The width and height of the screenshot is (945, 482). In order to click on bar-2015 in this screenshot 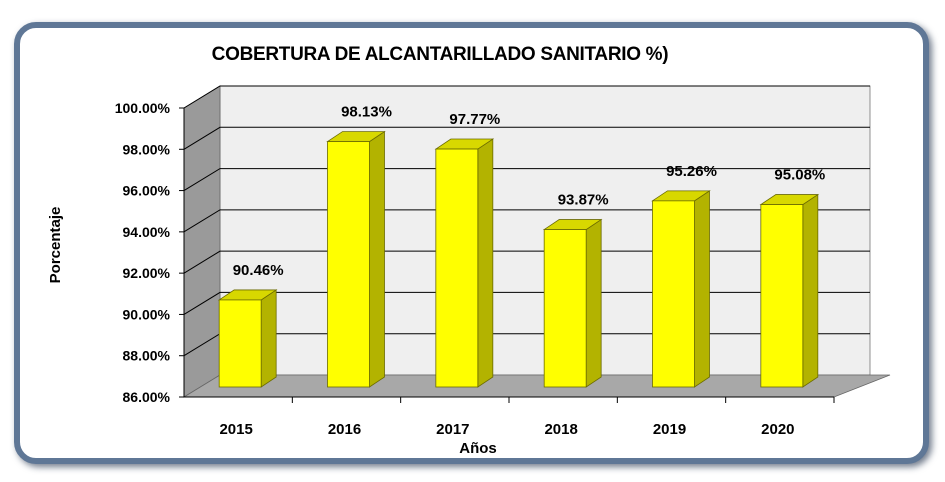, I will do `click(247, 338)`.